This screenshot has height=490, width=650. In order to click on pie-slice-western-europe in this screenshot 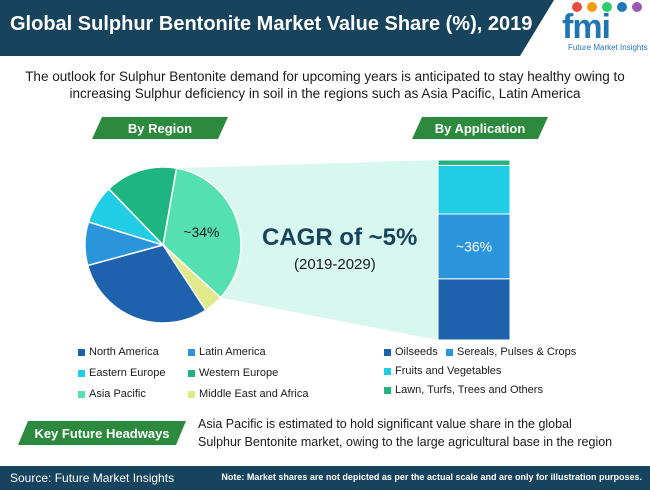, I will do `click(142, 206)`.